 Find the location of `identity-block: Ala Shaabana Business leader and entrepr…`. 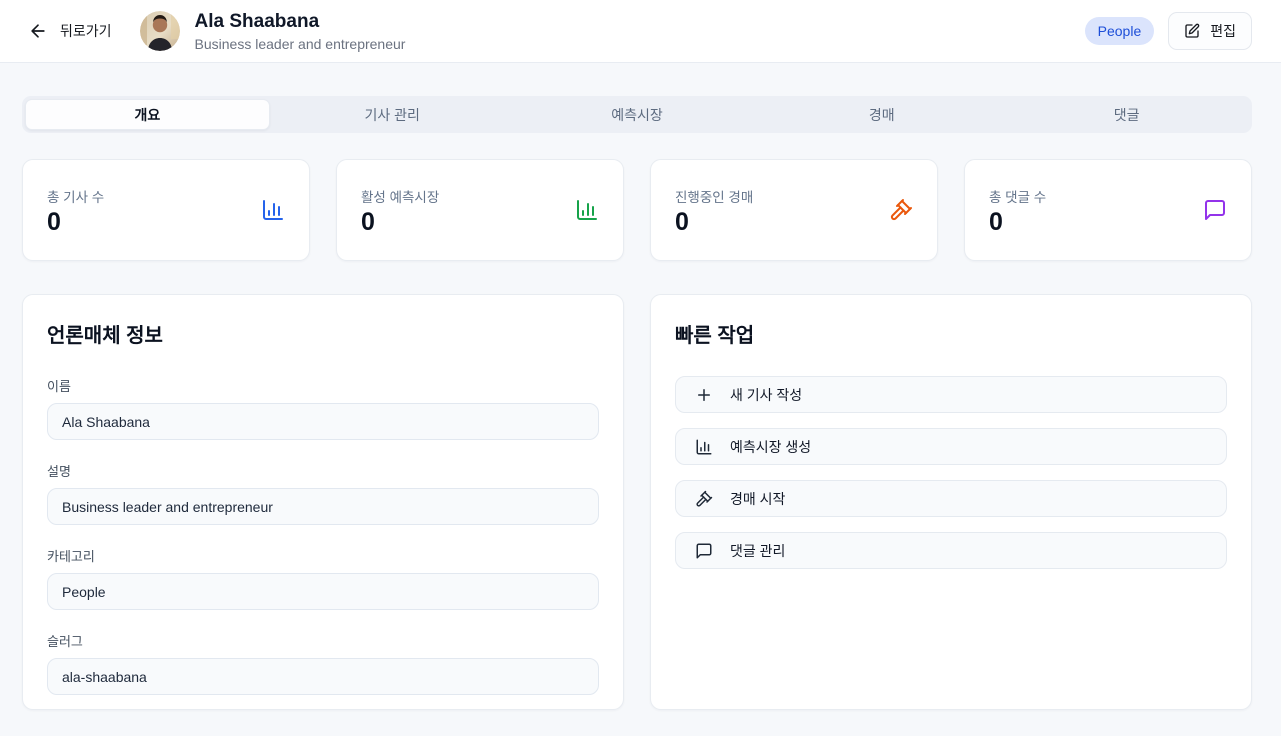

identity-block: Ala Shaabana Business leader and entrepr… is located at coordinates (300, 31).